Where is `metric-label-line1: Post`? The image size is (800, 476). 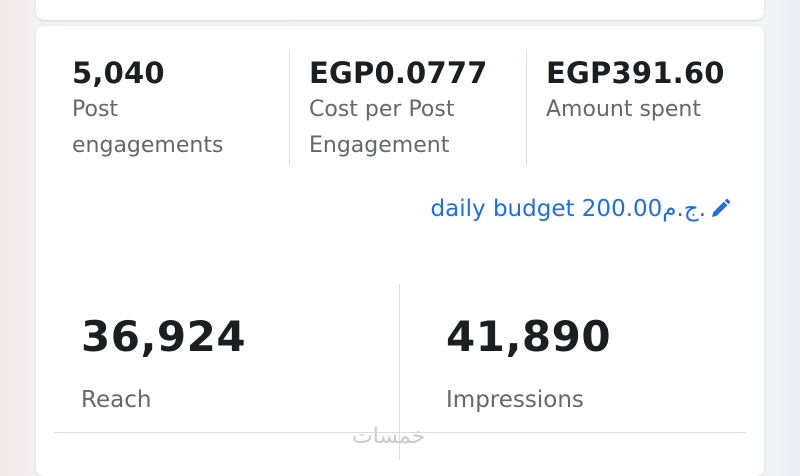 metric-label-line1: Post is located at coordinates (95, 109).